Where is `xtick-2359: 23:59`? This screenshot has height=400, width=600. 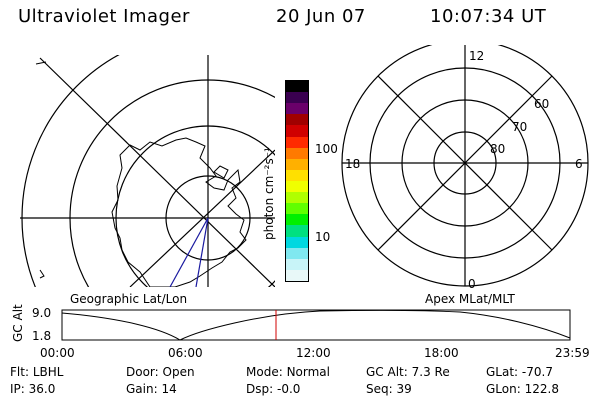
xtick-2359: 23:59 is located at coordinates (572, 353).